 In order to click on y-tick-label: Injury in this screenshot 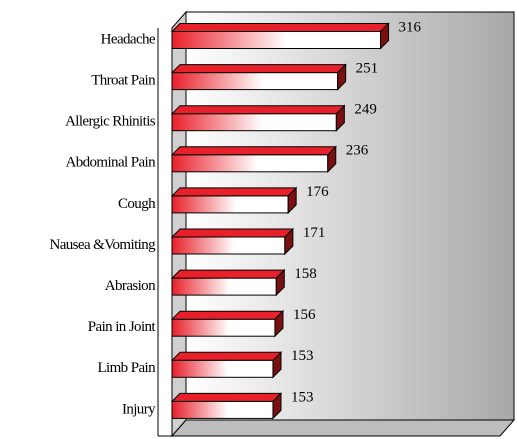, I will do `click(139, 409)`.